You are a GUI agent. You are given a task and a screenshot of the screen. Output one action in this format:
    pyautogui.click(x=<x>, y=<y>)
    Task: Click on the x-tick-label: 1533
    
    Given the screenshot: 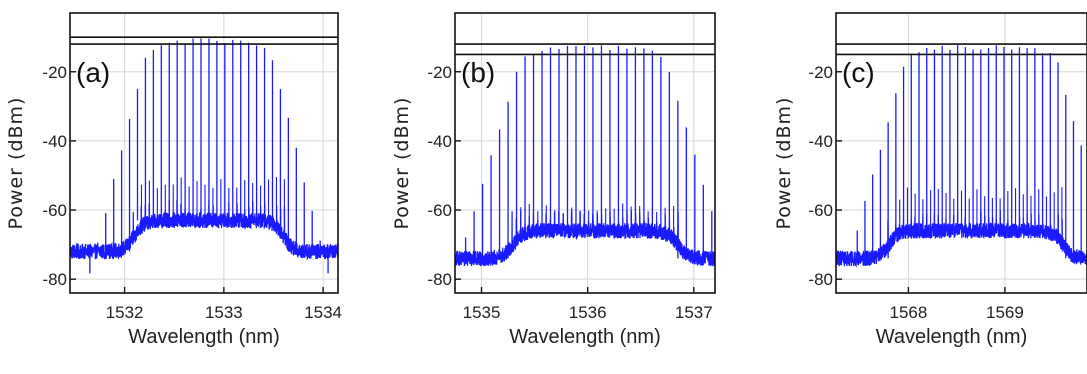 What is the action you would take?
    pyautogui.click(x=224, y=312)
    